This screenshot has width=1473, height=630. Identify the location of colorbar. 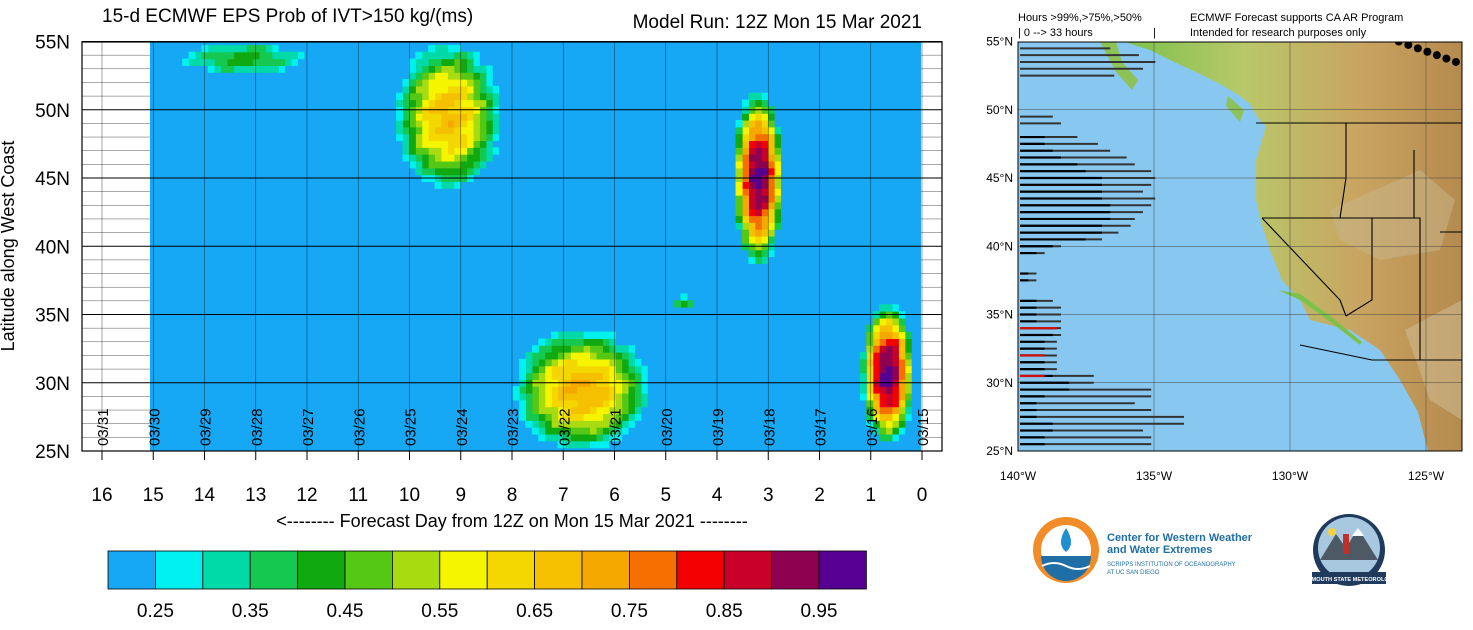
(487, 570).